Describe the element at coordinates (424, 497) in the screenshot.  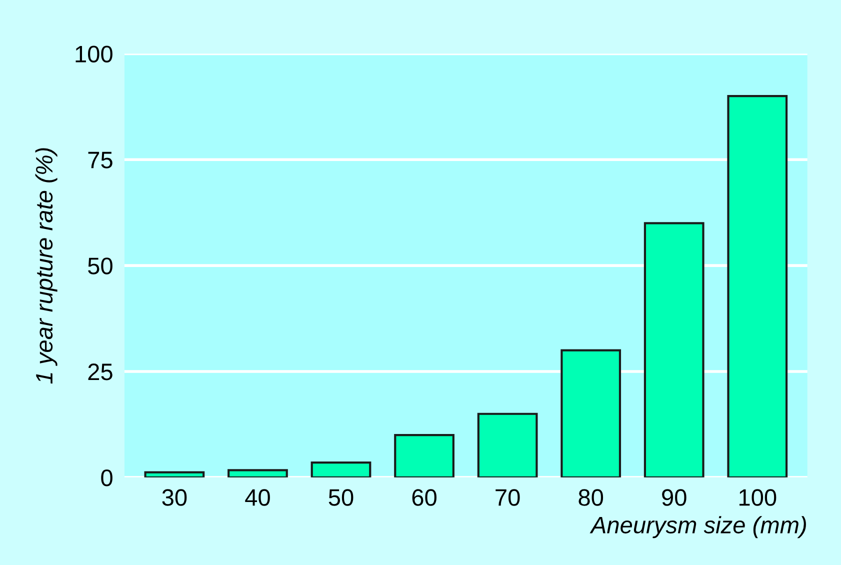
I see `x-tick-label: 60` at that location.